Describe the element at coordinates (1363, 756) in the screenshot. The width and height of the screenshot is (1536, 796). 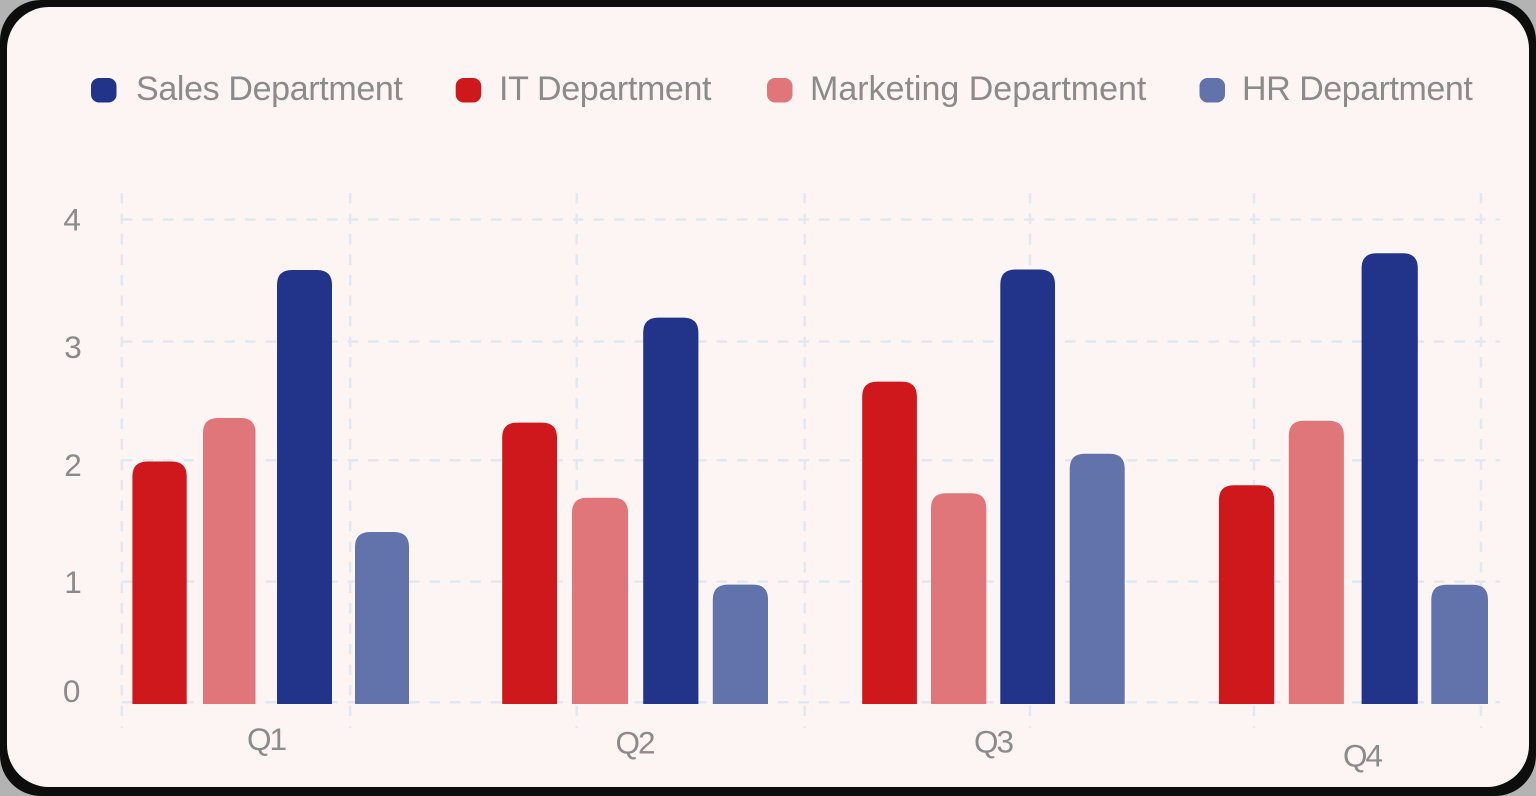
I see `svg-text: Q4` at that location.